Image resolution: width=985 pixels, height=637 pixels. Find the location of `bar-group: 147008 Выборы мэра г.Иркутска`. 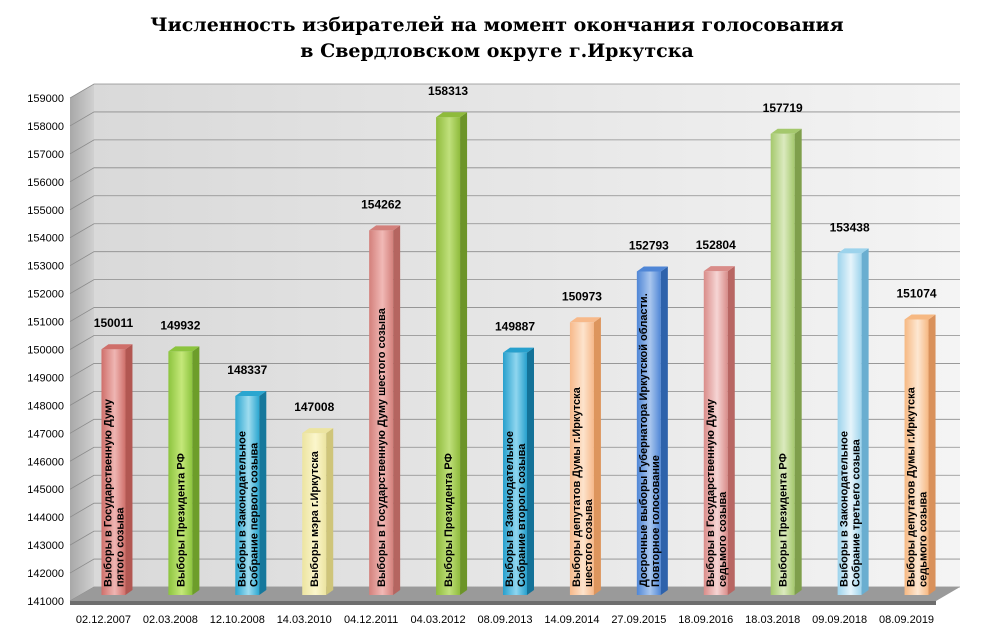

bar-group: 147008 Выборы мэра г.Иркутска is located at coordinates (314, 497).